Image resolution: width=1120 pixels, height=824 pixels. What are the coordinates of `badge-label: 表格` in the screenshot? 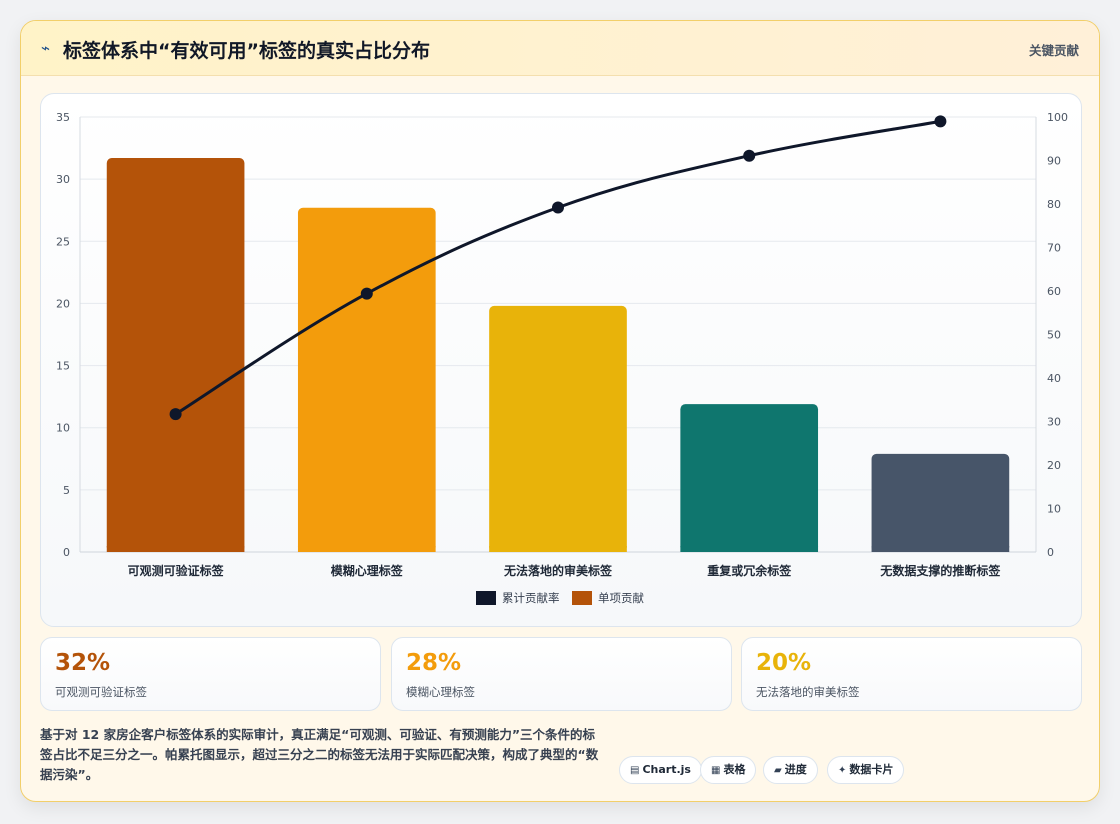 It's located at (734, 769).